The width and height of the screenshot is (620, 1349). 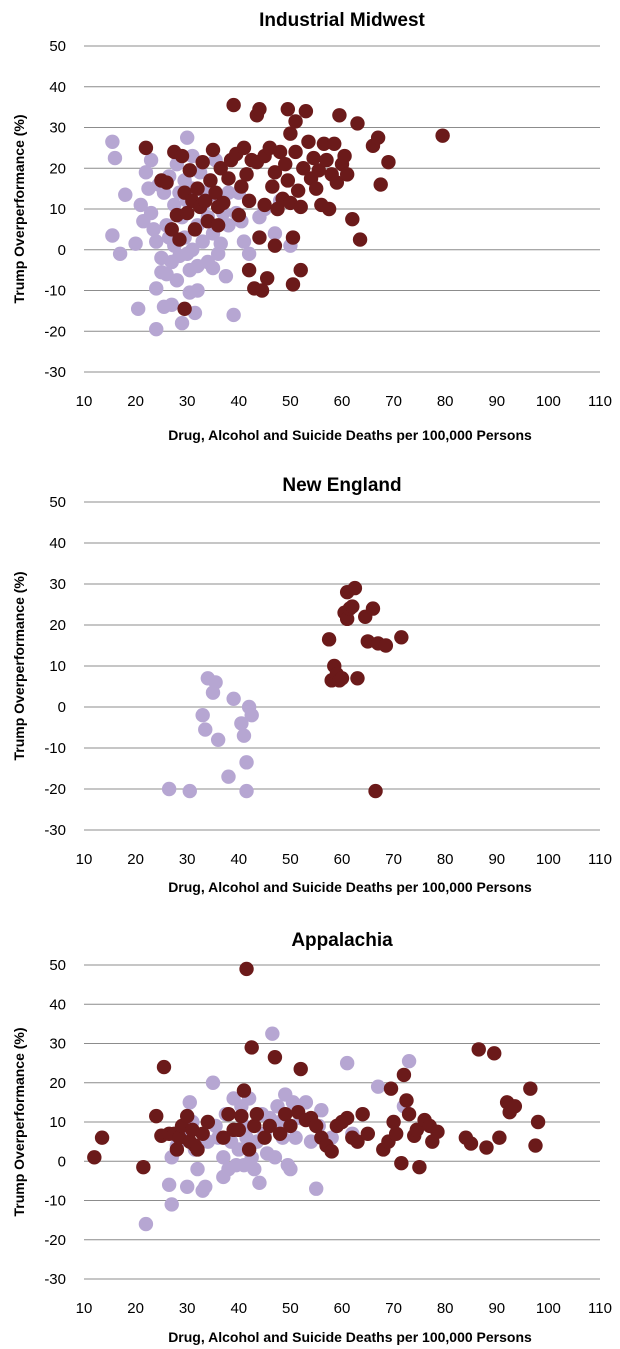 I want to click on series-dark-red, so click(x=316, y=1068).